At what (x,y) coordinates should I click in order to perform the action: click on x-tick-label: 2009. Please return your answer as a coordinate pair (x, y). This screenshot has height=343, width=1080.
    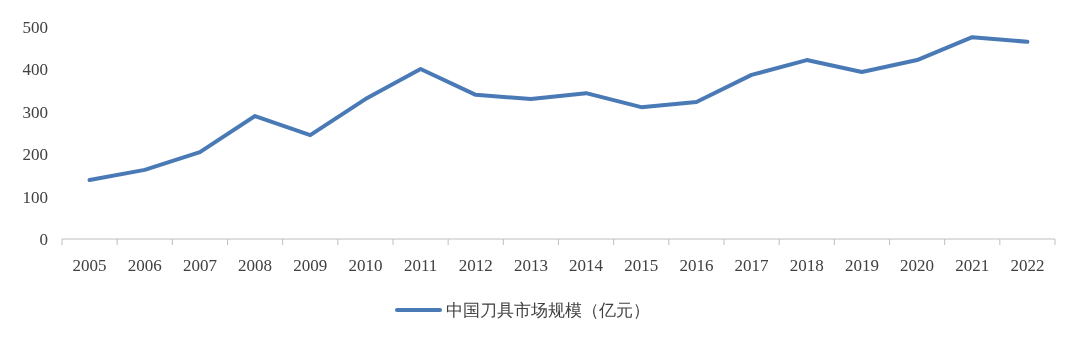
    Looking at the image, I should click on (310, 265).